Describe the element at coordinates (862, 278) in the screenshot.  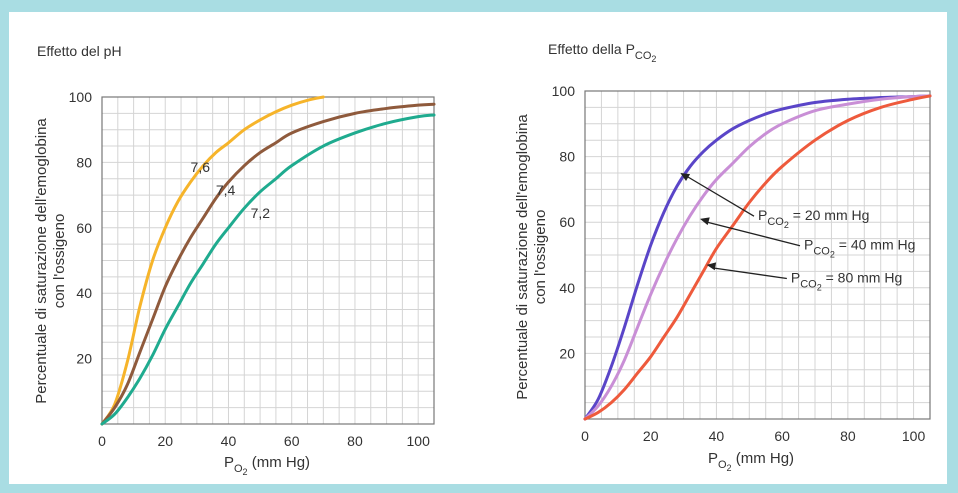
I see `annotation-rest: = 80 mm Hg` at that location.